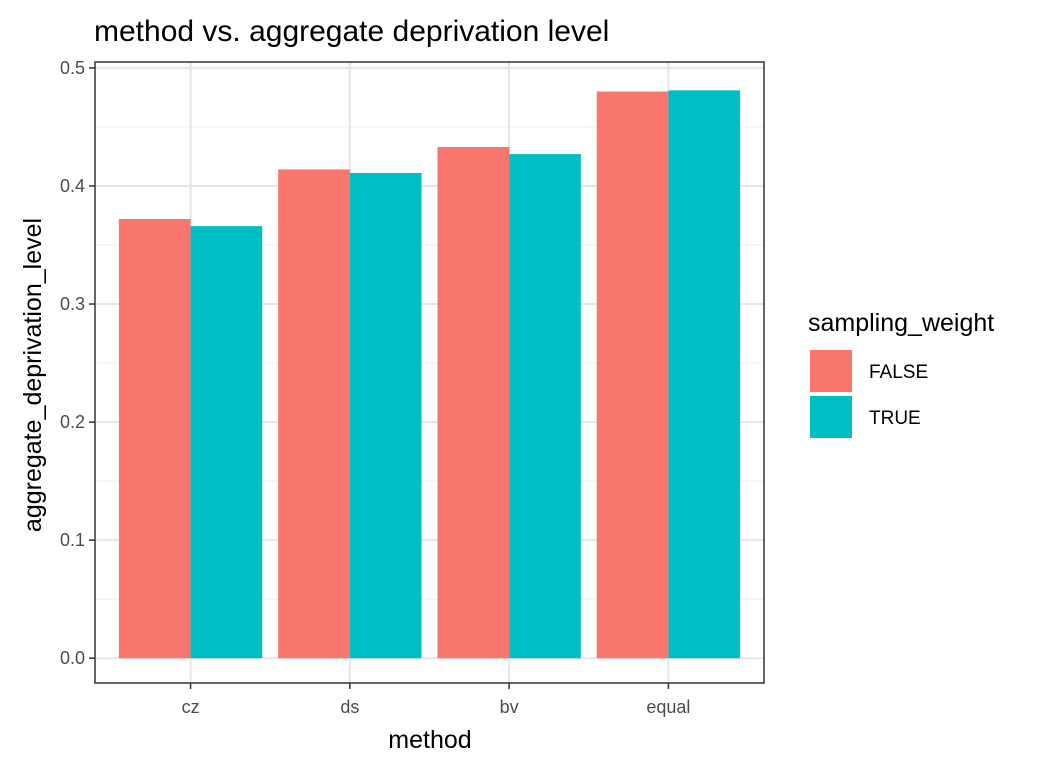  What do you see at coordinates (72, 68) in the screenshot?
I see `y-tick-label: 0.5` at bounding box center [72, 68].